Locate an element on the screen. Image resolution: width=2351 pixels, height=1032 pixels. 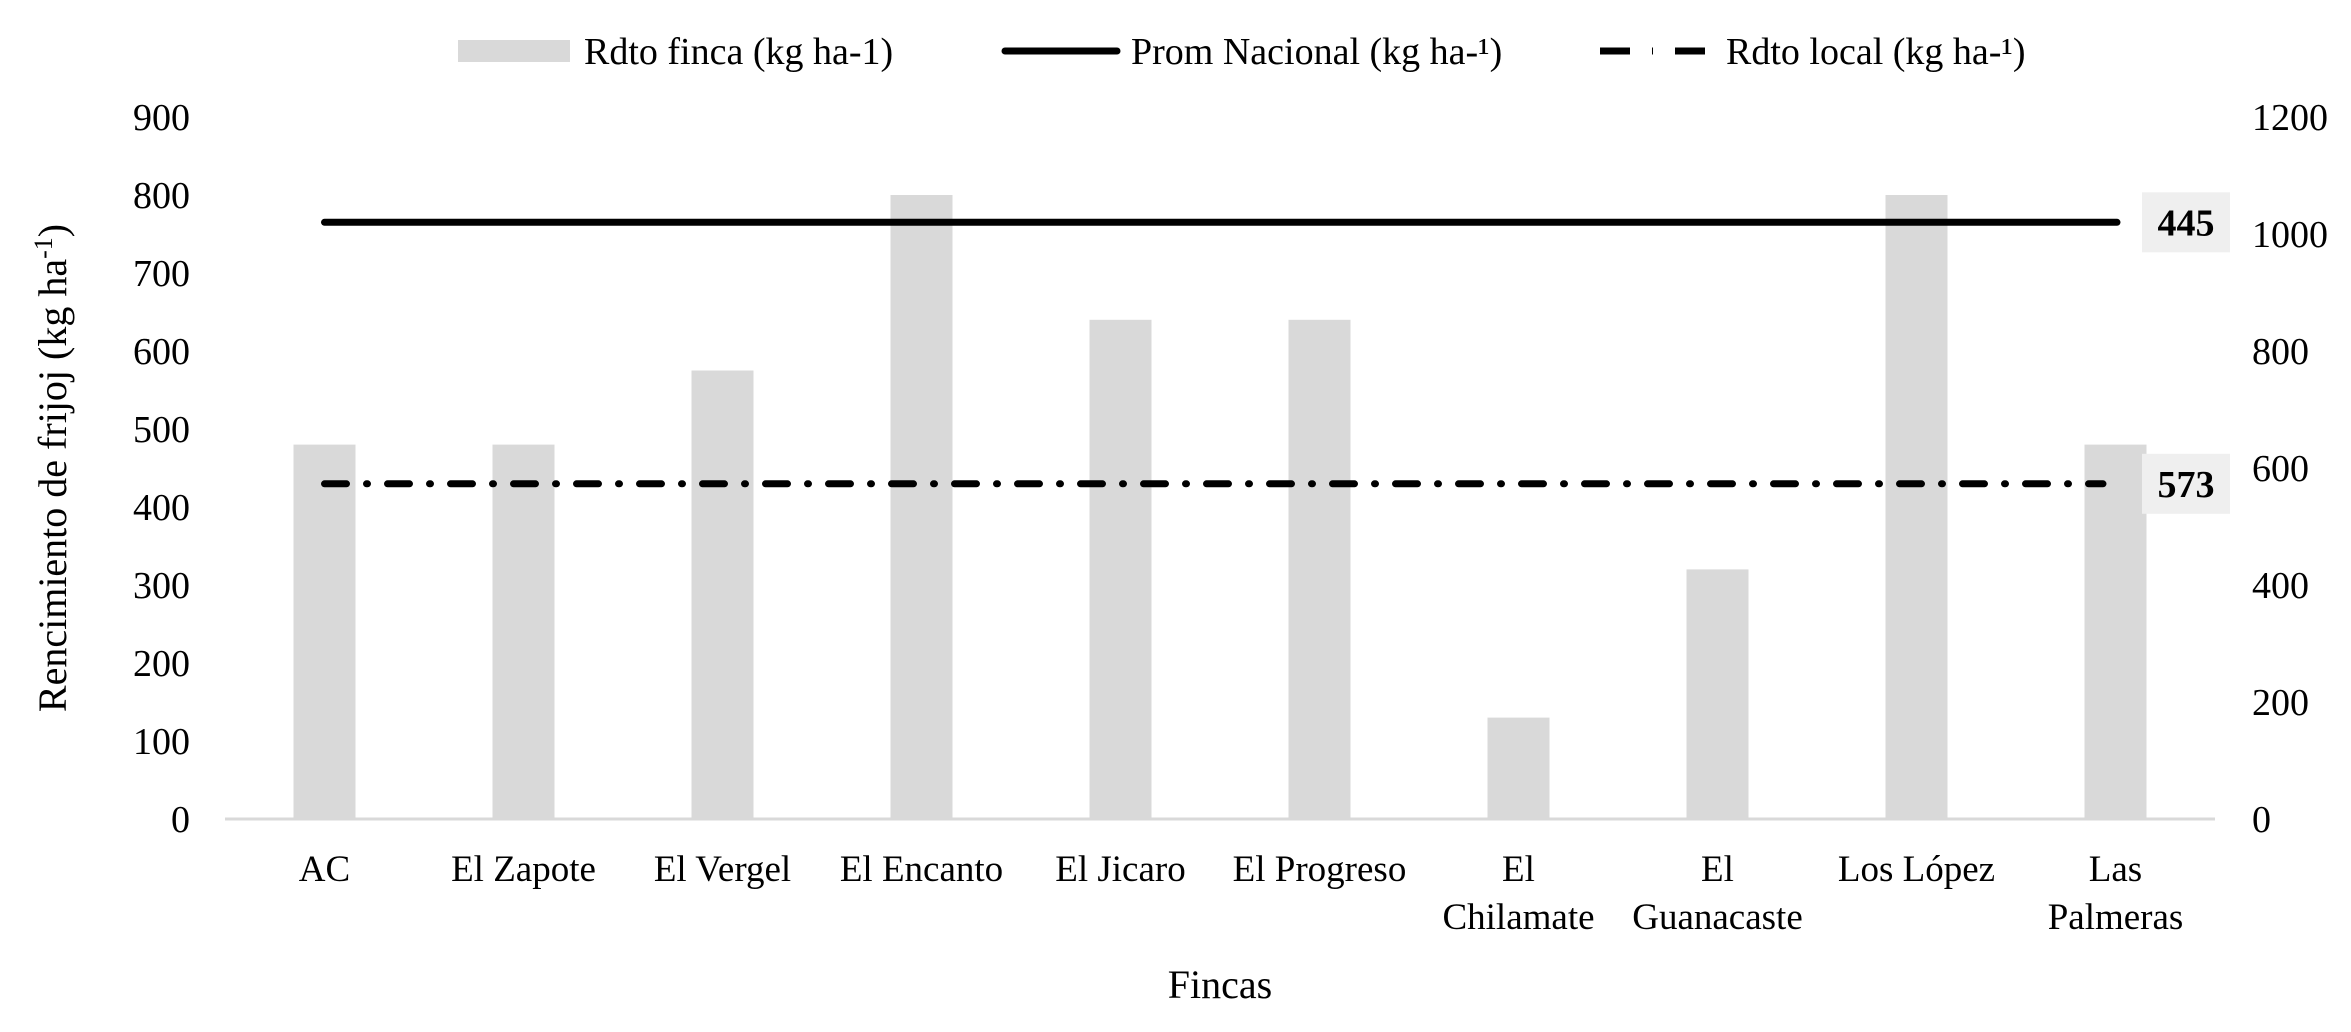
y-title-close: ) is located at coordinates (52, 230).